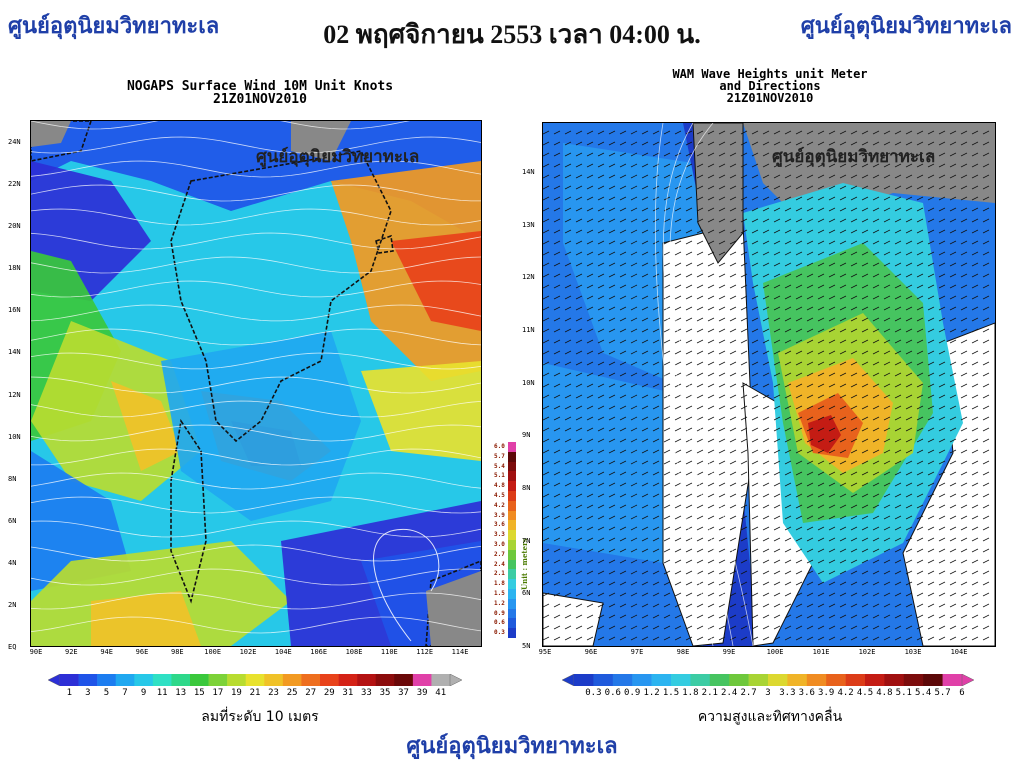 The image size is (1024, 768). Describe the element at coordinates (106, 693) in the screenshot. I see `colorbar-label: 5` at that location.